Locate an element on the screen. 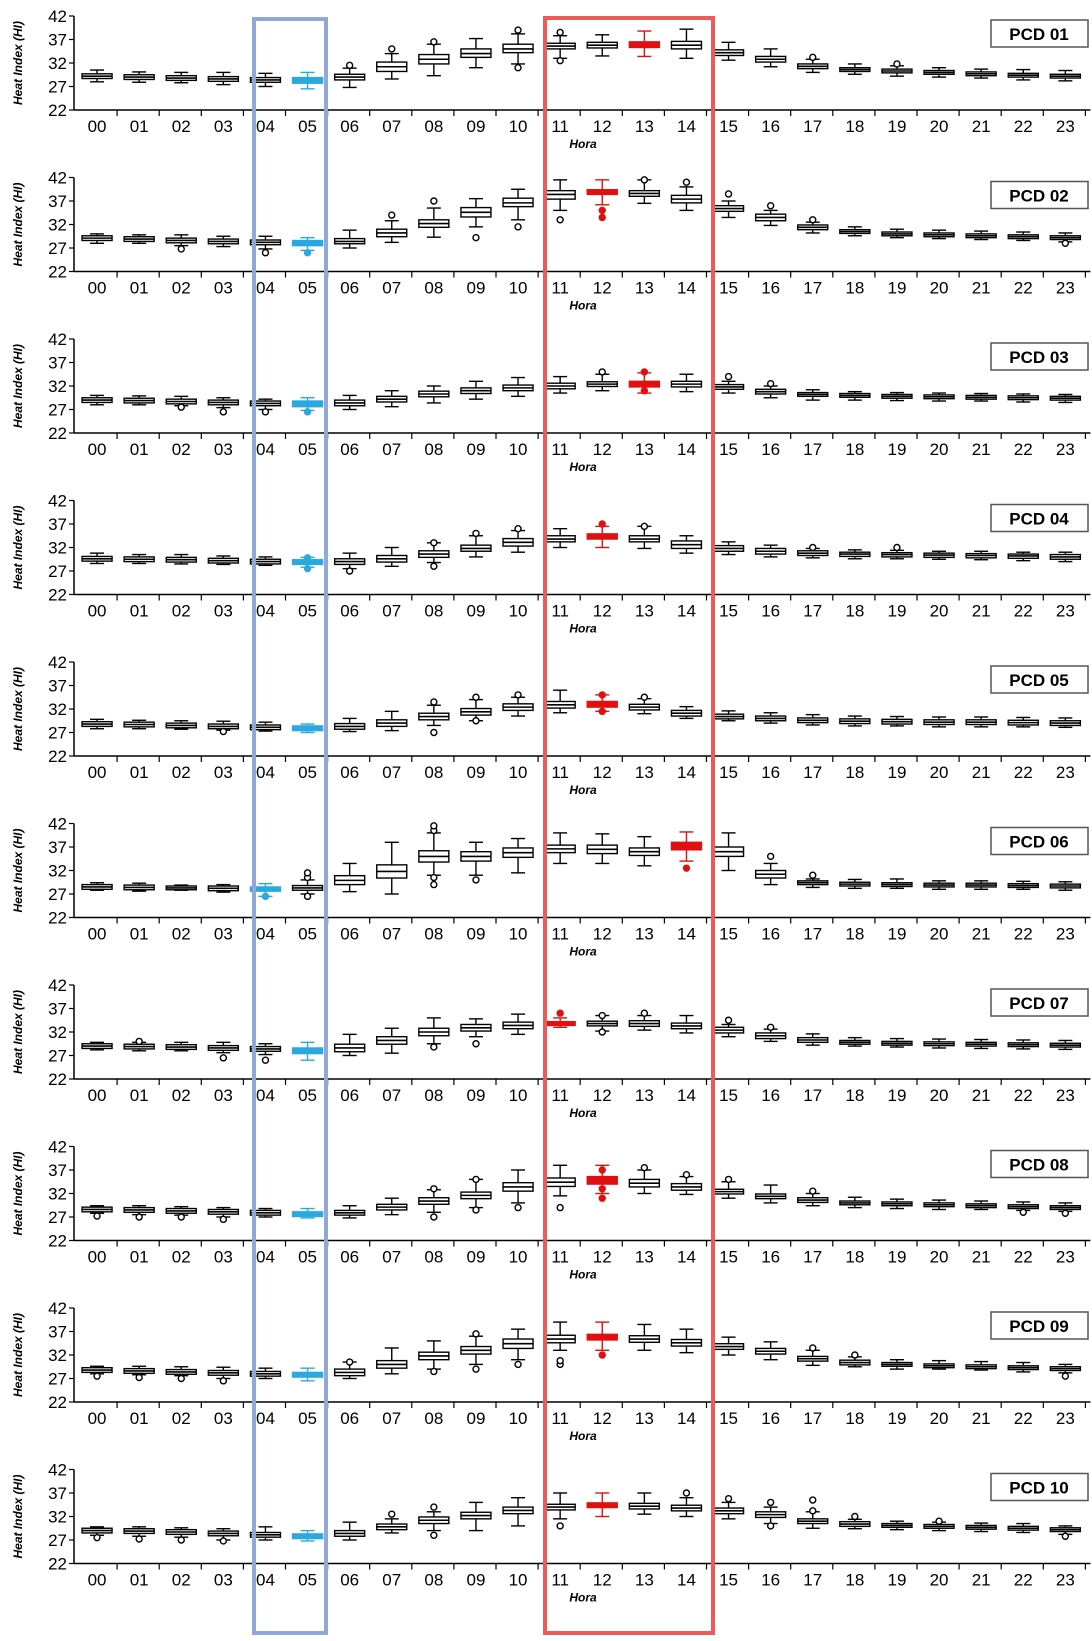  x-tick-label: 20 is located at coordinates (939, 934).